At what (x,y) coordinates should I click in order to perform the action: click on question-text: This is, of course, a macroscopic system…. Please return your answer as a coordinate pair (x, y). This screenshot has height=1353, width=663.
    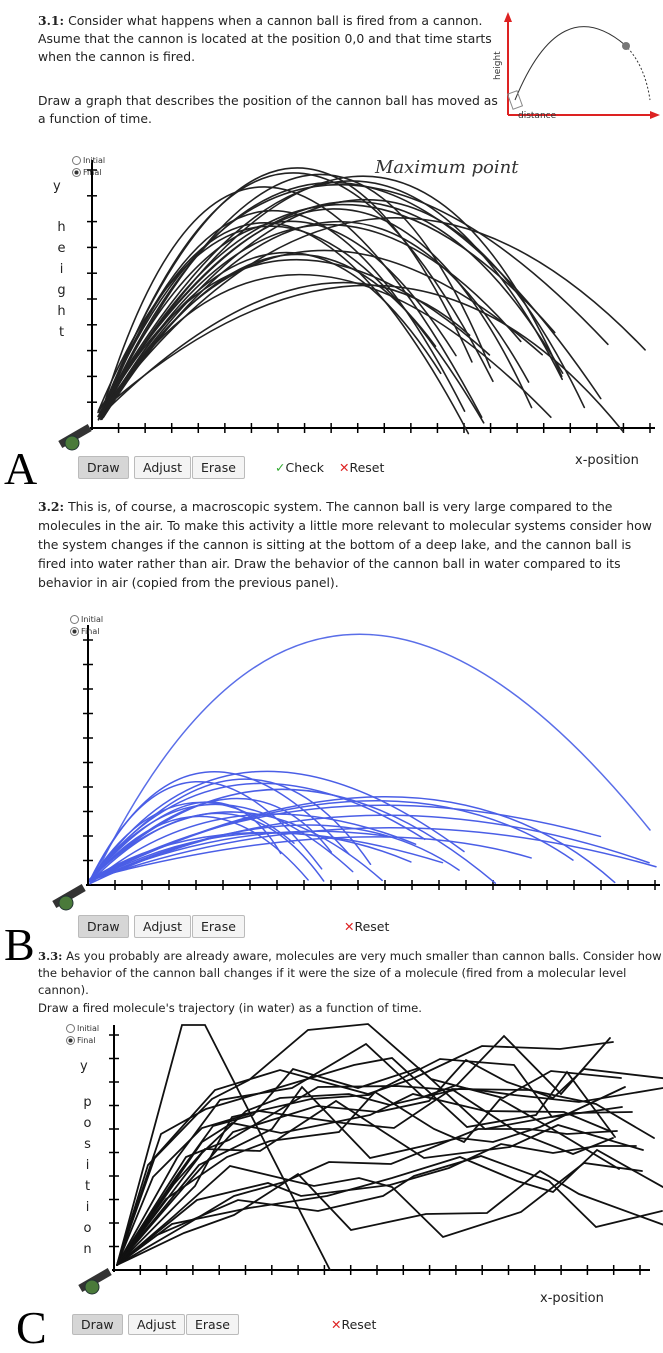
    Looking at the image, I should click on (345, 544).